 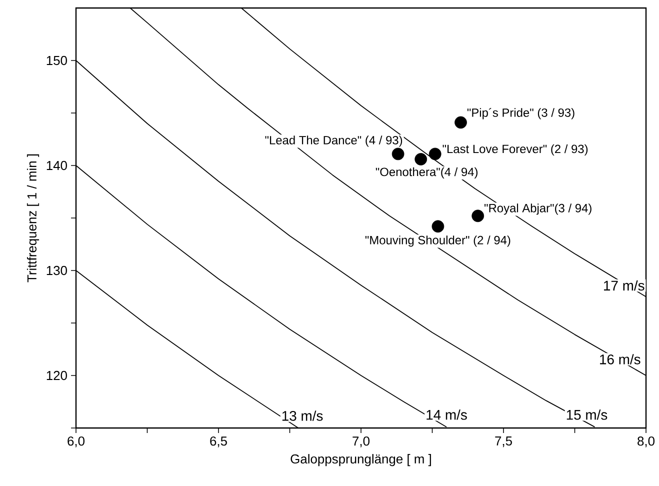 I want to click on x-tick-label: 6,0, so click(x=76, y=442).